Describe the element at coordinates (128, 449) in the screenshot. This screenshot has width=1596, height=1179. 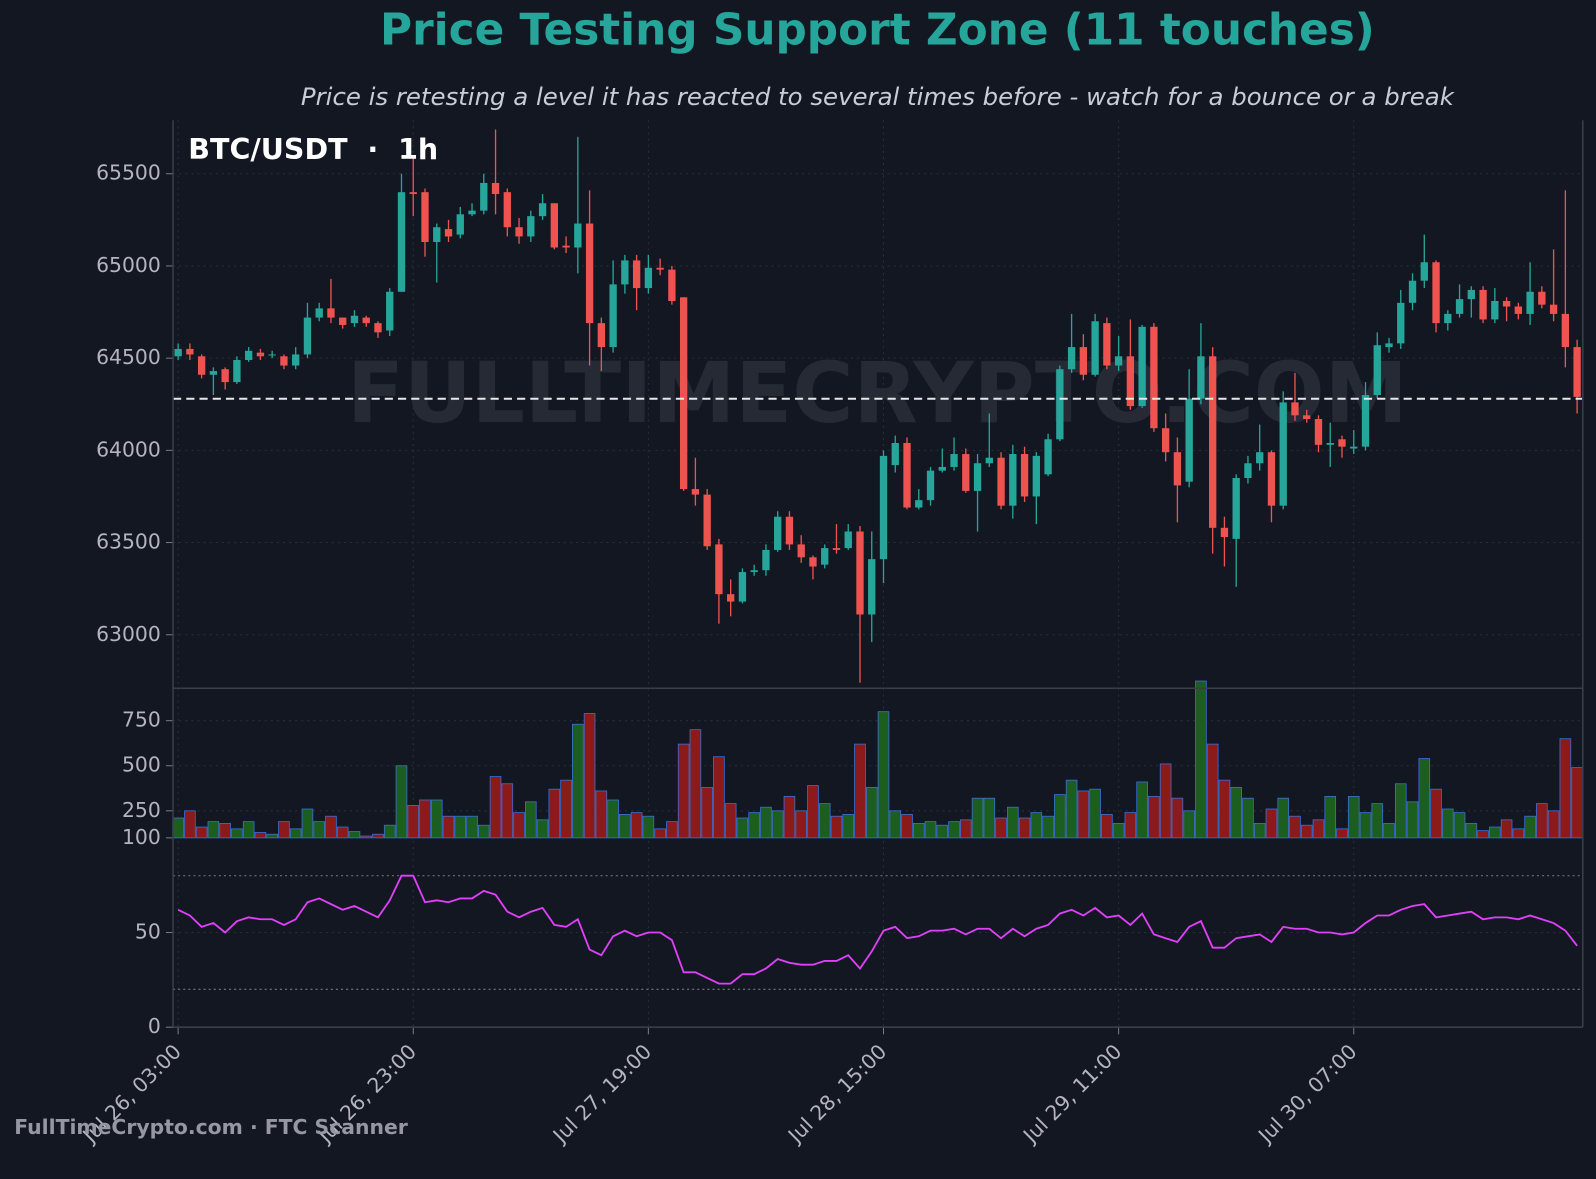
I see `y-tick-label: 64000` at that location.